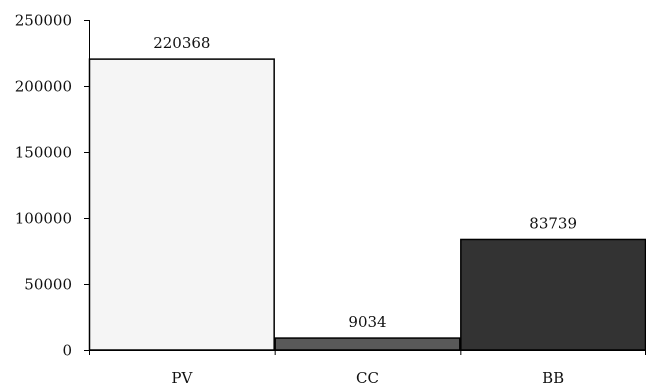  What do you see at coordinates (367, 368) in the screenshot?
I see `x-axis: PV CC BB` at bounding box center [367, 368].